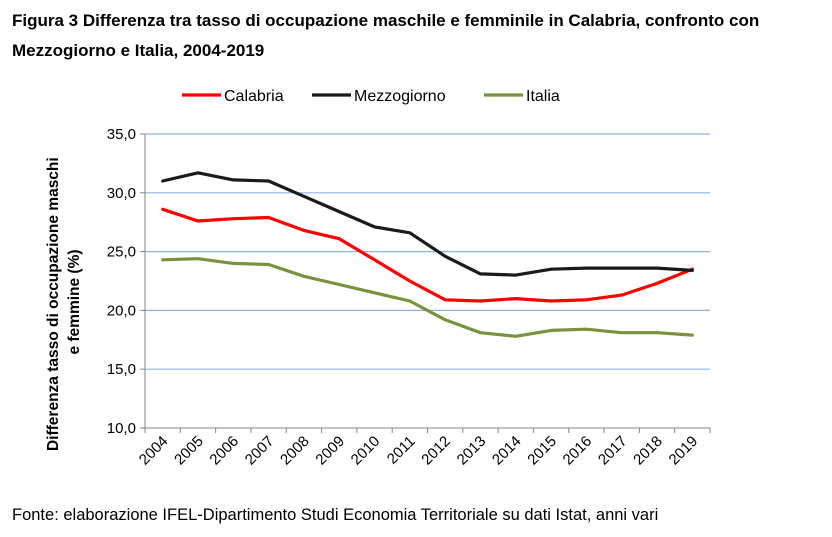  I want to click on x-tick-label: 2015, so click(542, 451).